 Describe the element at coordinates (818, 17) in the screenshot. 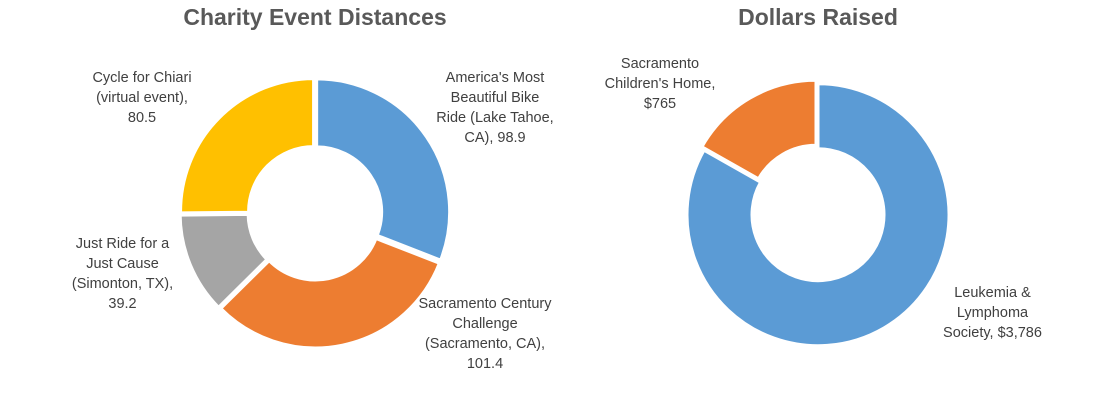

I see `chart-title-dollars: Dollars Raised` at that location.